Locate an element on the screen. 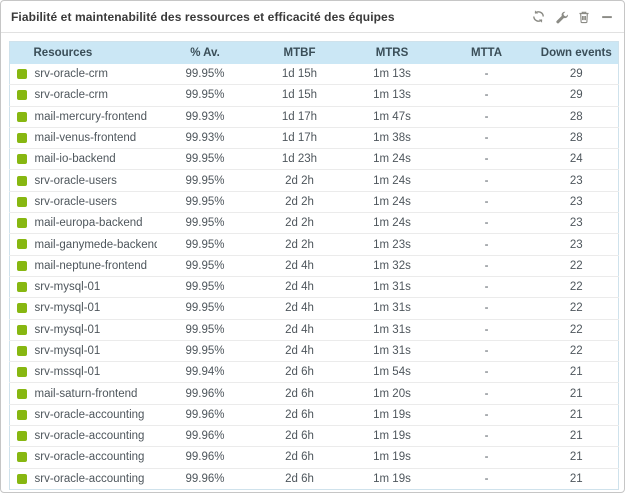 This screenshot has height=493, width=625. down-events-value: 29 is located at coordinates (576, 74).